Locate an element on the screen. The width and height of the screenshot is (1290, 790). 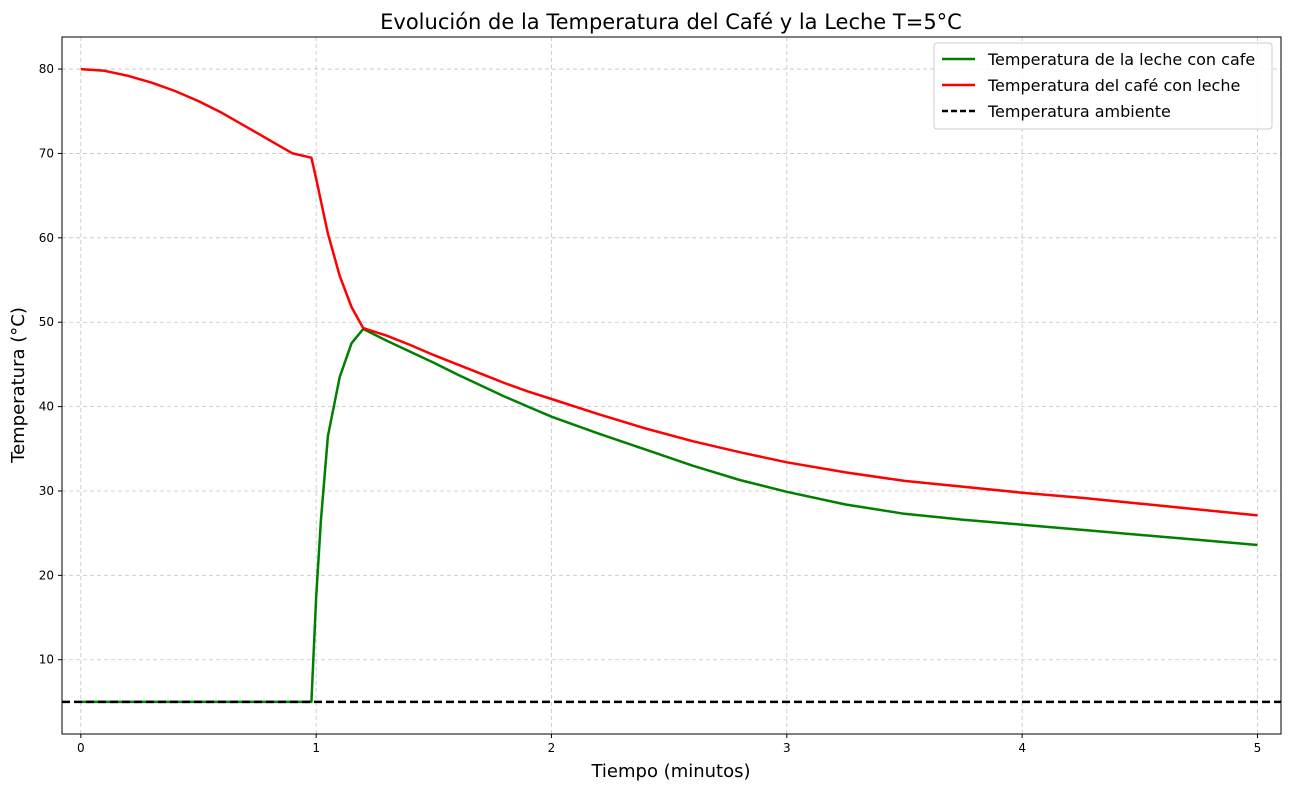
y-axis-title: Temperatura (°C) is located at coordinates (18, 385).